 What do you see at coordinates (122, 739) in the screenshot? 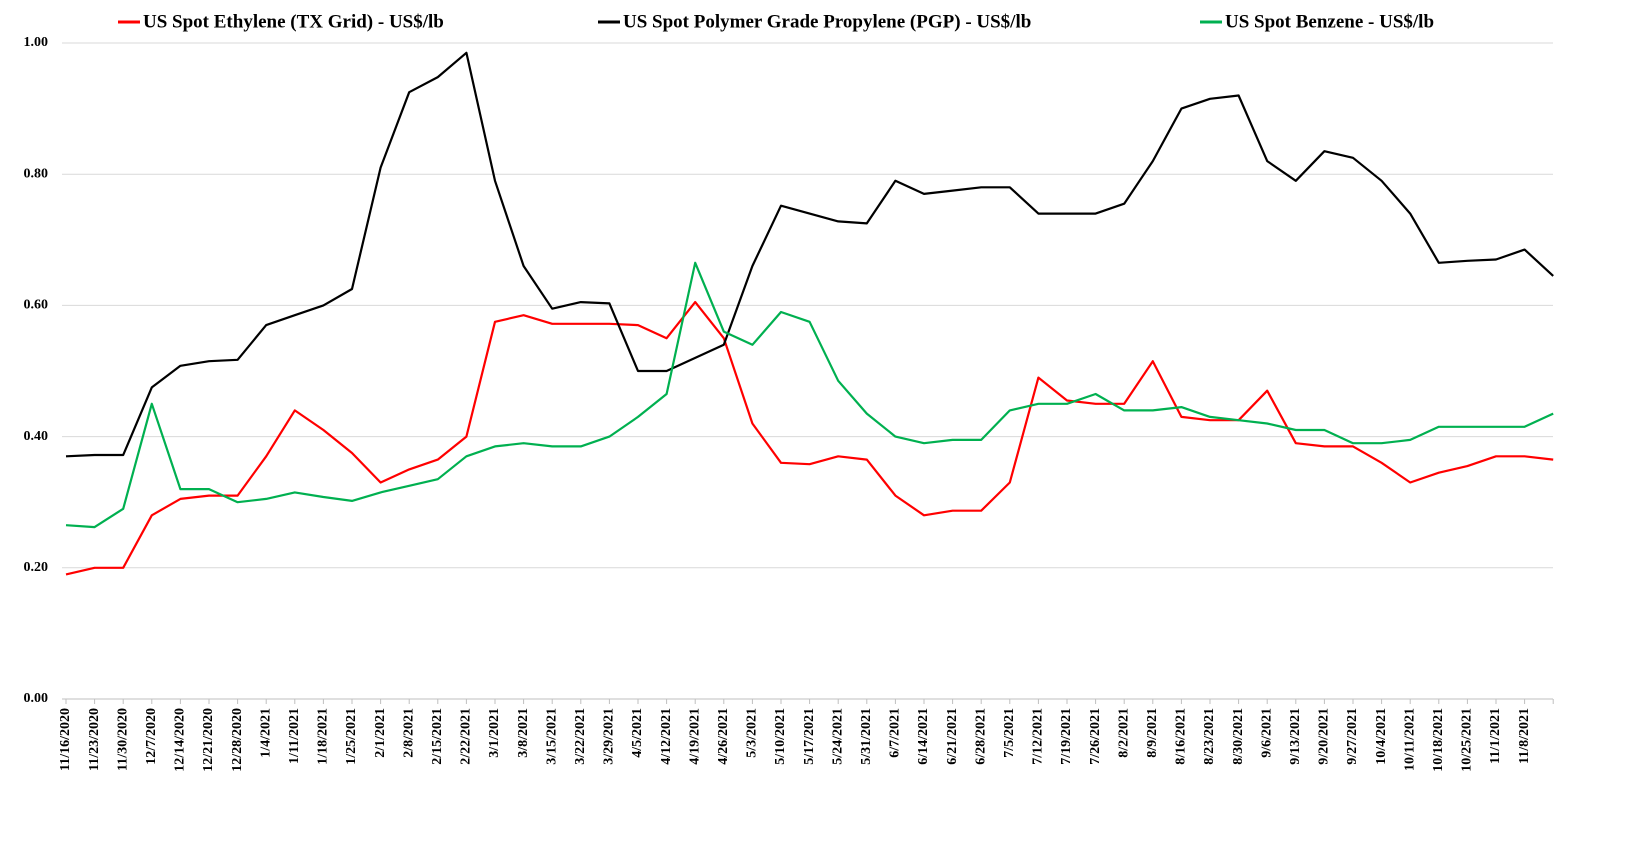
I see `x-tick-label: 11/30/2020` at bounding box center [122, 739].